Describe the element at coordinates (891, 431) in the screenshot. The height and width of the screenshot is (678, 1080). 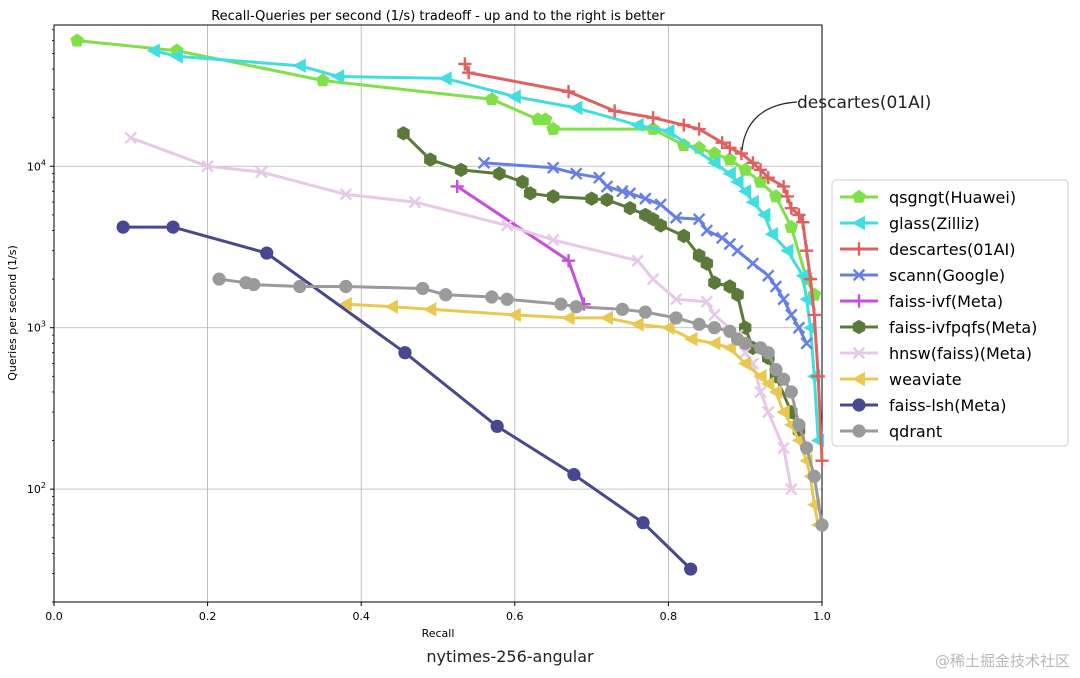
I see `legend-item: qdrant` at that location.